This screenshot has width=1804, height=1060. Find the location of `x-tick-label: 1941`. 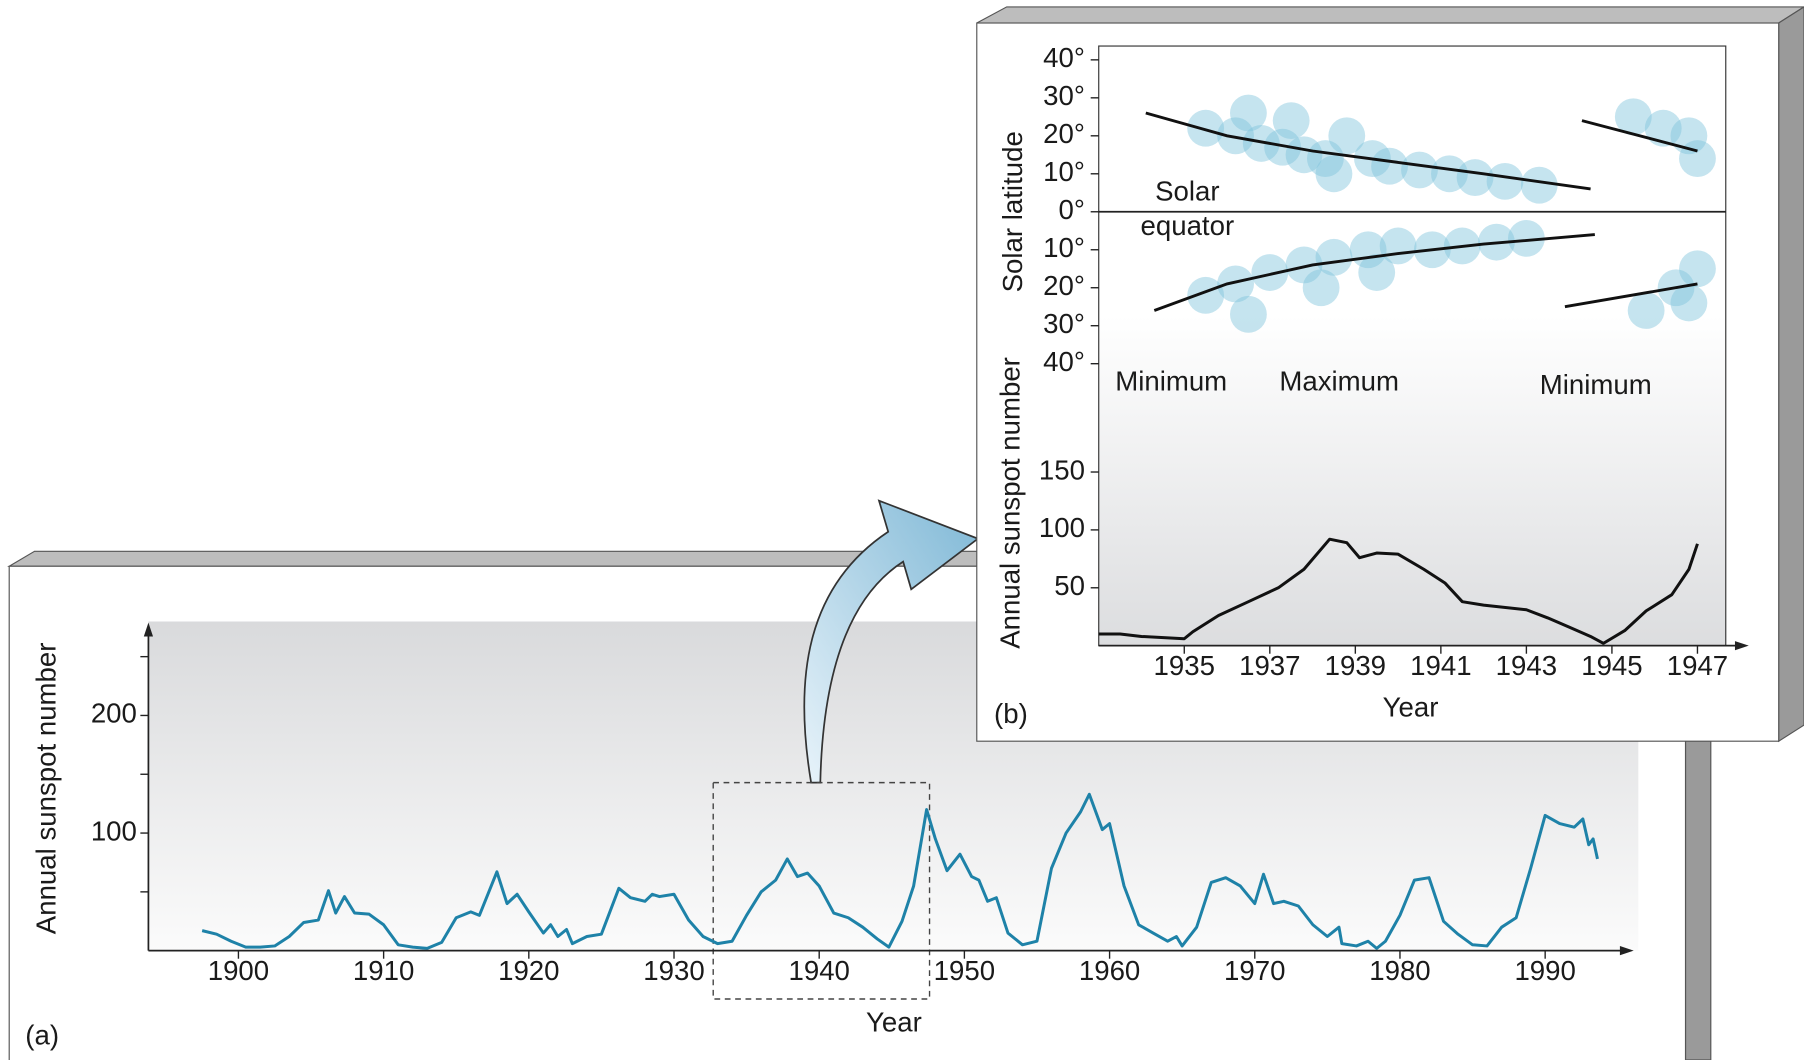

x-tick-label: 1941 is located at coordinates (1440, 665).